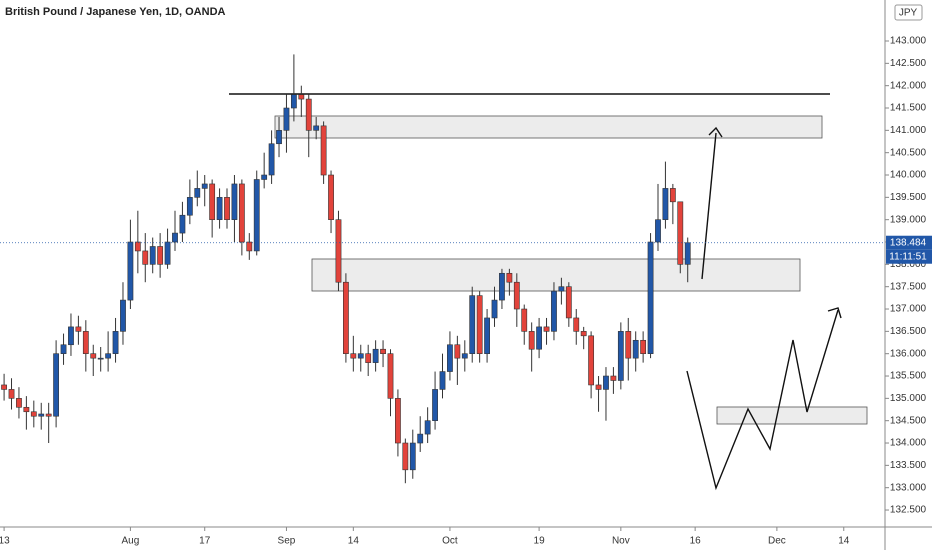 Image resolution: width=932 pixels, height=550 pixels. Describe the element at coordinates (908, 41) in the screenshot. I see `y-tick-label: 143.000` at that location.